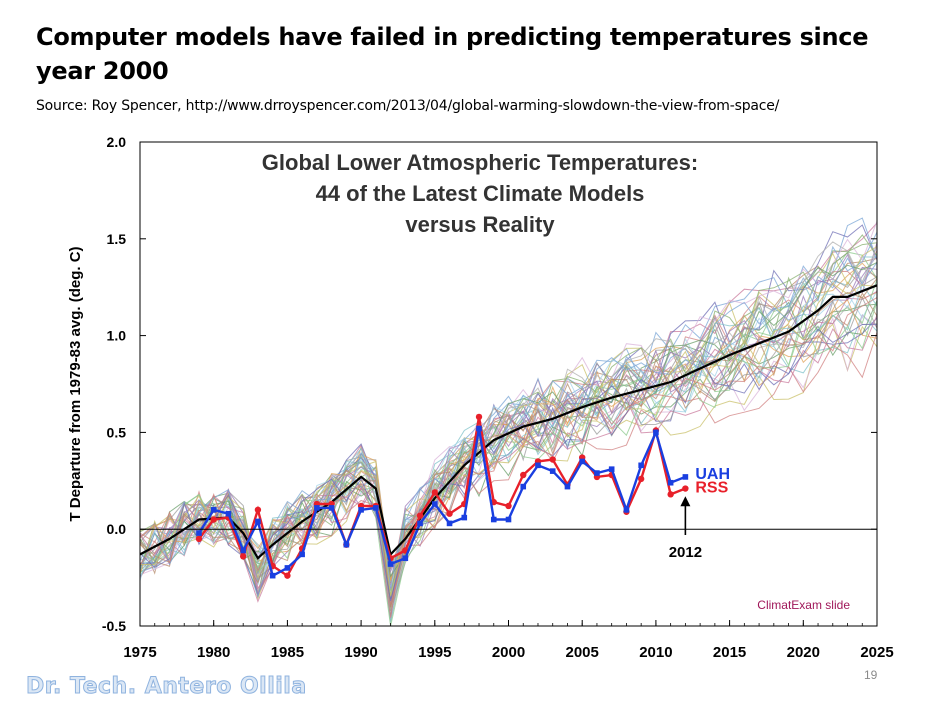  I want to click on x-tick-label: 2005, so click(582, 652).